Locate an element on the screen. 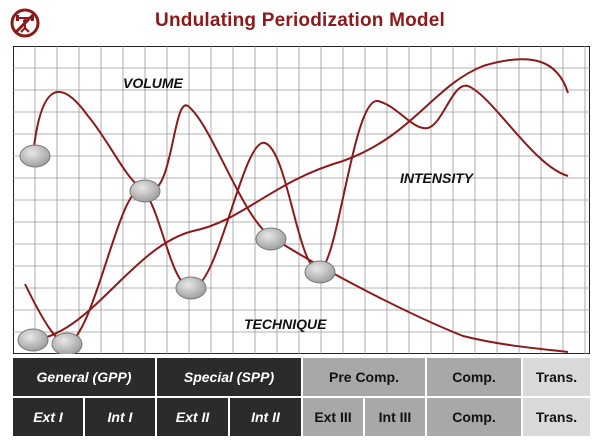  volume-label: VOLUME is located at coordinates (153, 83).